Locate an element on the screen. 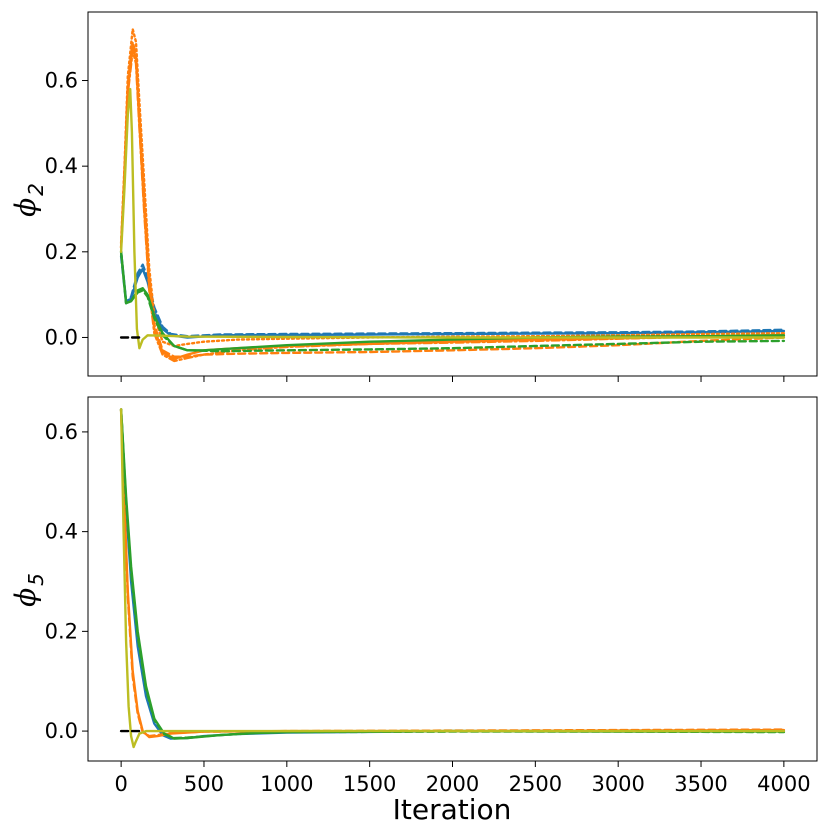 This screenshot has width=830, height=834. bottom-xtick-label: 3000 is located at coordinates (617, 784).